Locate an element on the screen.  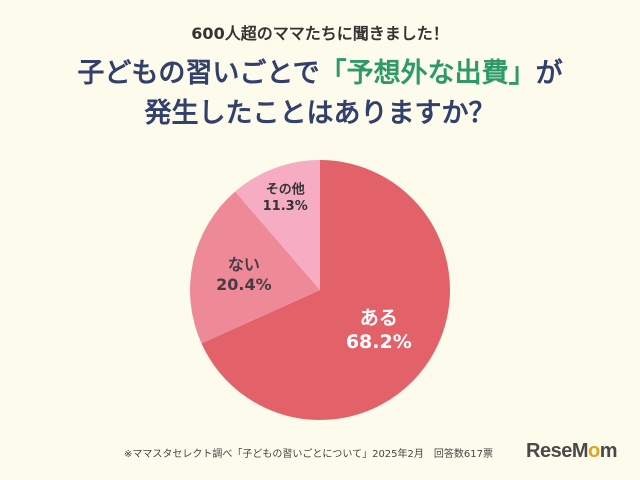
slice-value-1: 68.2% is located at coordinates (379, 342).